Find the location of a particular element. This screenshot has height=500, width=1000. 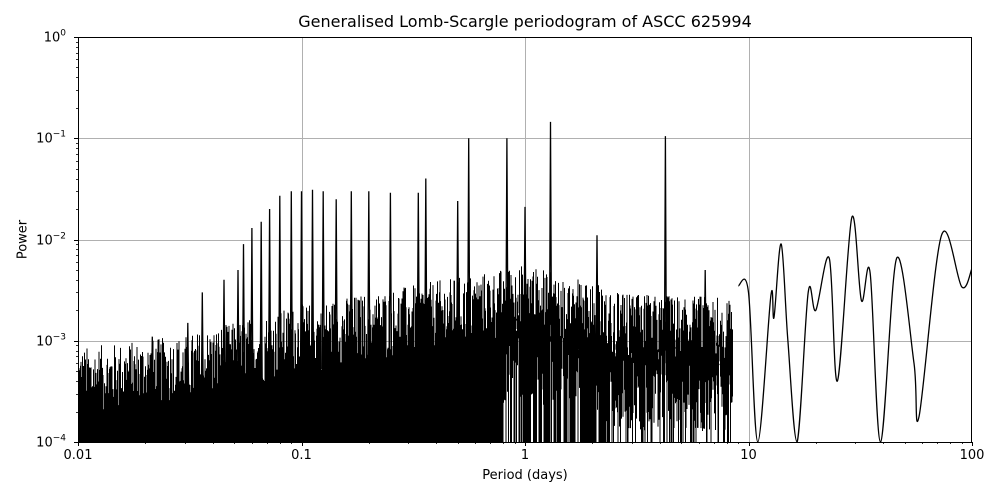

y-tick-label: 10⁻¹ is located at coordinates (51, 138).